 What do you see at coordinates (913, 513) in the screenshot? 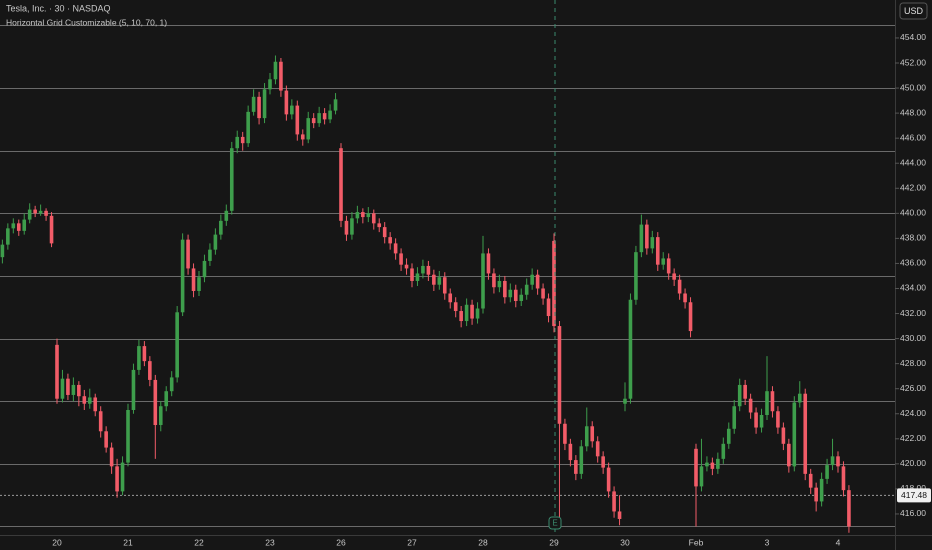
I see `y-tick-label: 416.00` at bounding box center [913, 513].